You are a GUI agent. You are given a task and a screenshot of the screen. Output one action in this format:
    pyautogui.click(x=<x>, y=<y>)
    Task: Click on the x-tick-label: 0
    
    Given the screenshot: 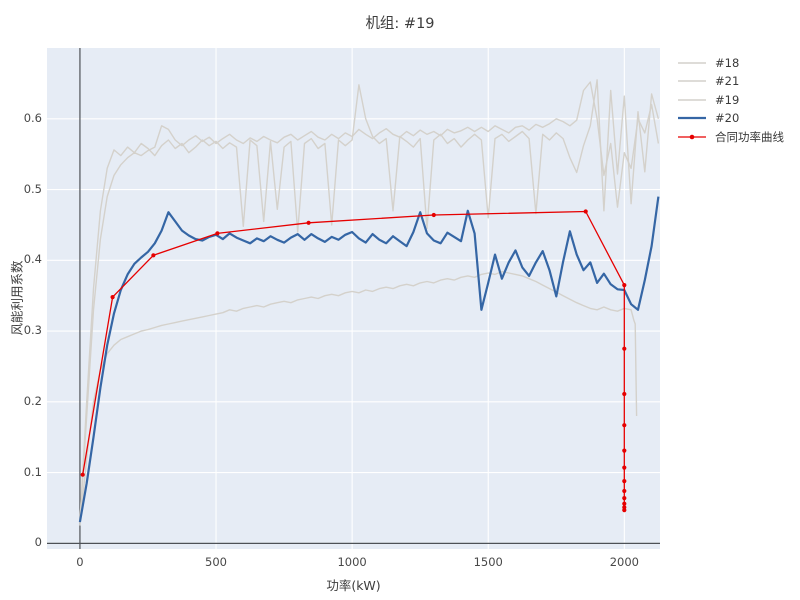 What is the action you would take?
    pyautogui.click(x=80, y=562)
    